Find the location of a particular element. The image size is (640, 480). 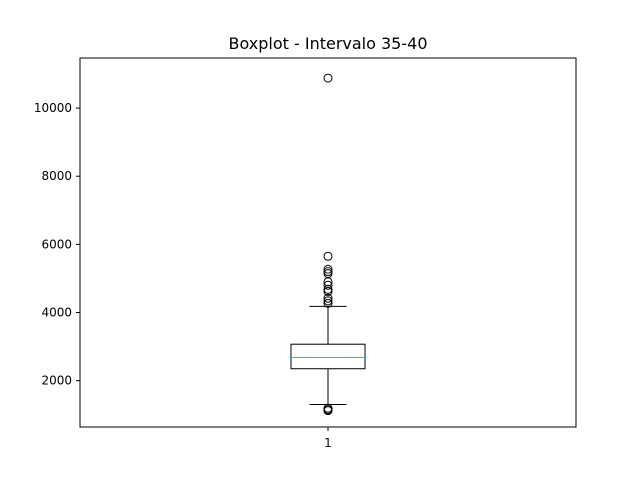

iqr-box is located at coordinates (328, 356).